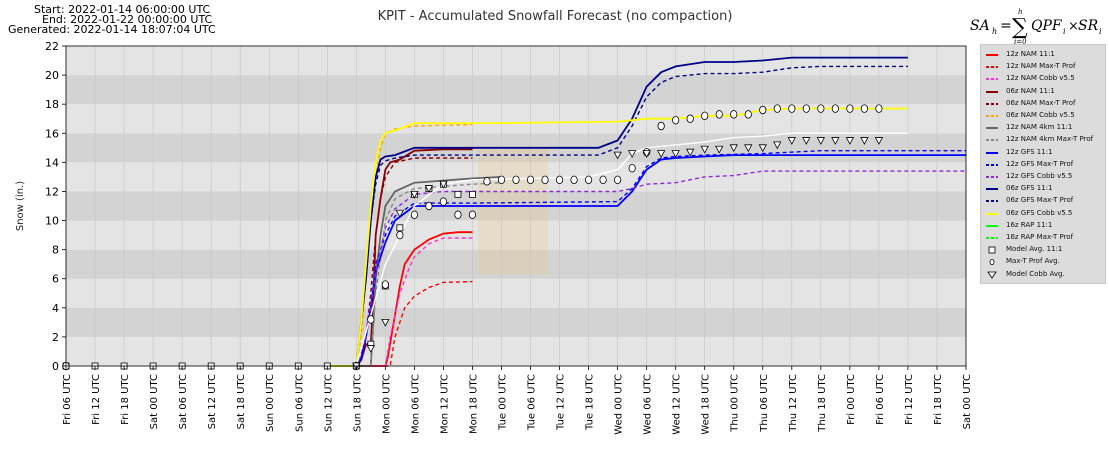 This screenshot has height=455, width=1109. Describe the element at coordinates (822, 403) in the screenshot. I see `x-tick-label: Thu 18 UTC` at that location.